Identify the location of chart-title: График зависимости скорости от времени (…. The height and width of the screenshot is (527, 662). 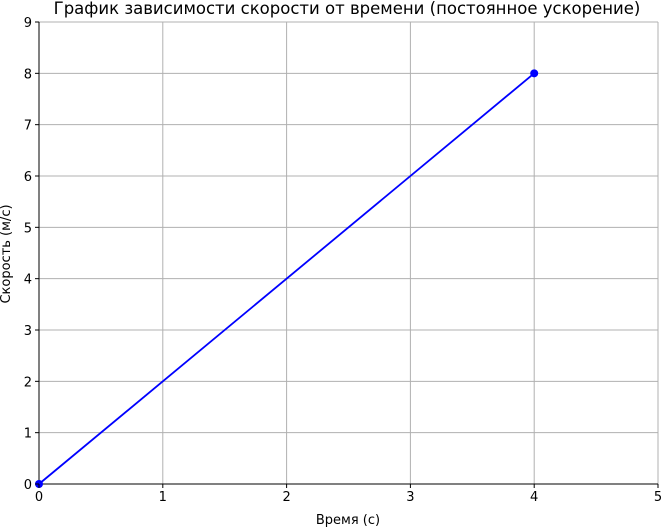
(347, 9).